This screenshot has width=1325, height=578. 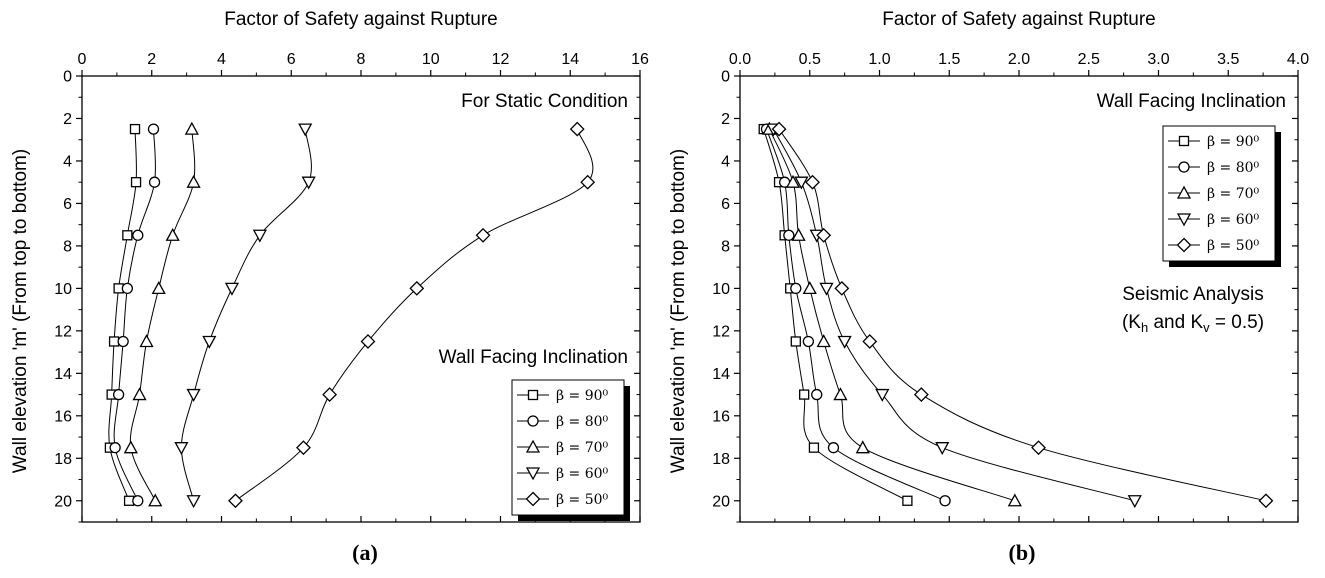 I want to click on annotation-part: h, so click(x=1144, y=327).